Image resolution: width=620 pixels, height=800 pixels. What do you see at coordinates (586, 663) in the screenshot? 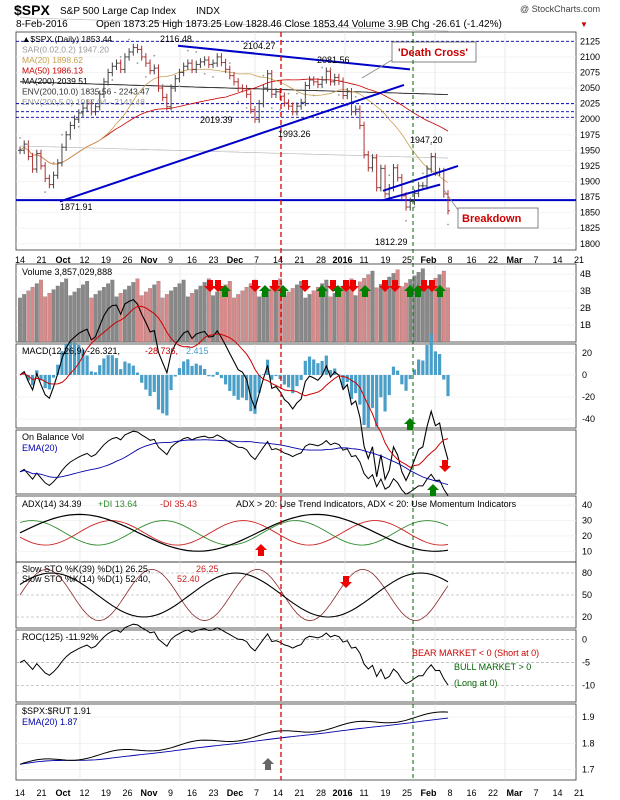
I see `roc-ytick-label: -5` at bounding box center [586, 663].